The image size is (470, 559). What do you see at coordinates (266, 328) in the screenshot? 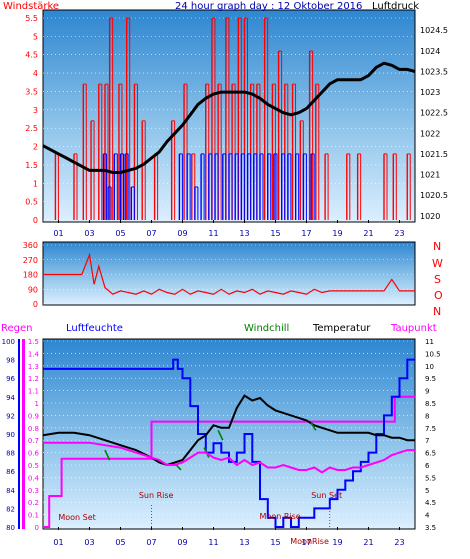
I see `legend-label-windchill: Windchill` at bounding box center [266, 328].